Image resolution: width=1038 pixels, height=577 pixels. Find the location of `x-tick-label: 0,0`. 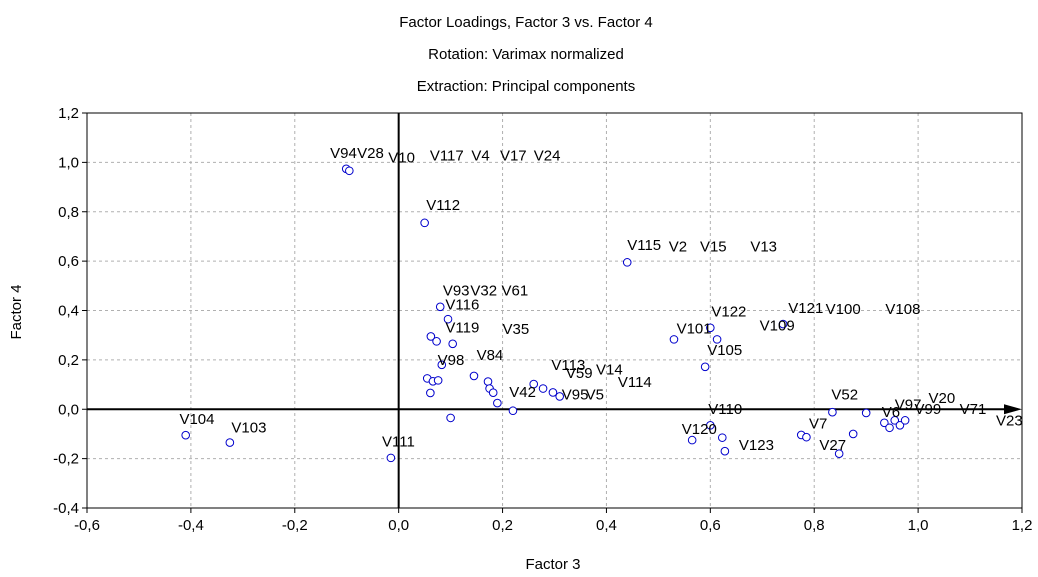

x-tick-label: 0,0 is located at coordinates (398, 525).